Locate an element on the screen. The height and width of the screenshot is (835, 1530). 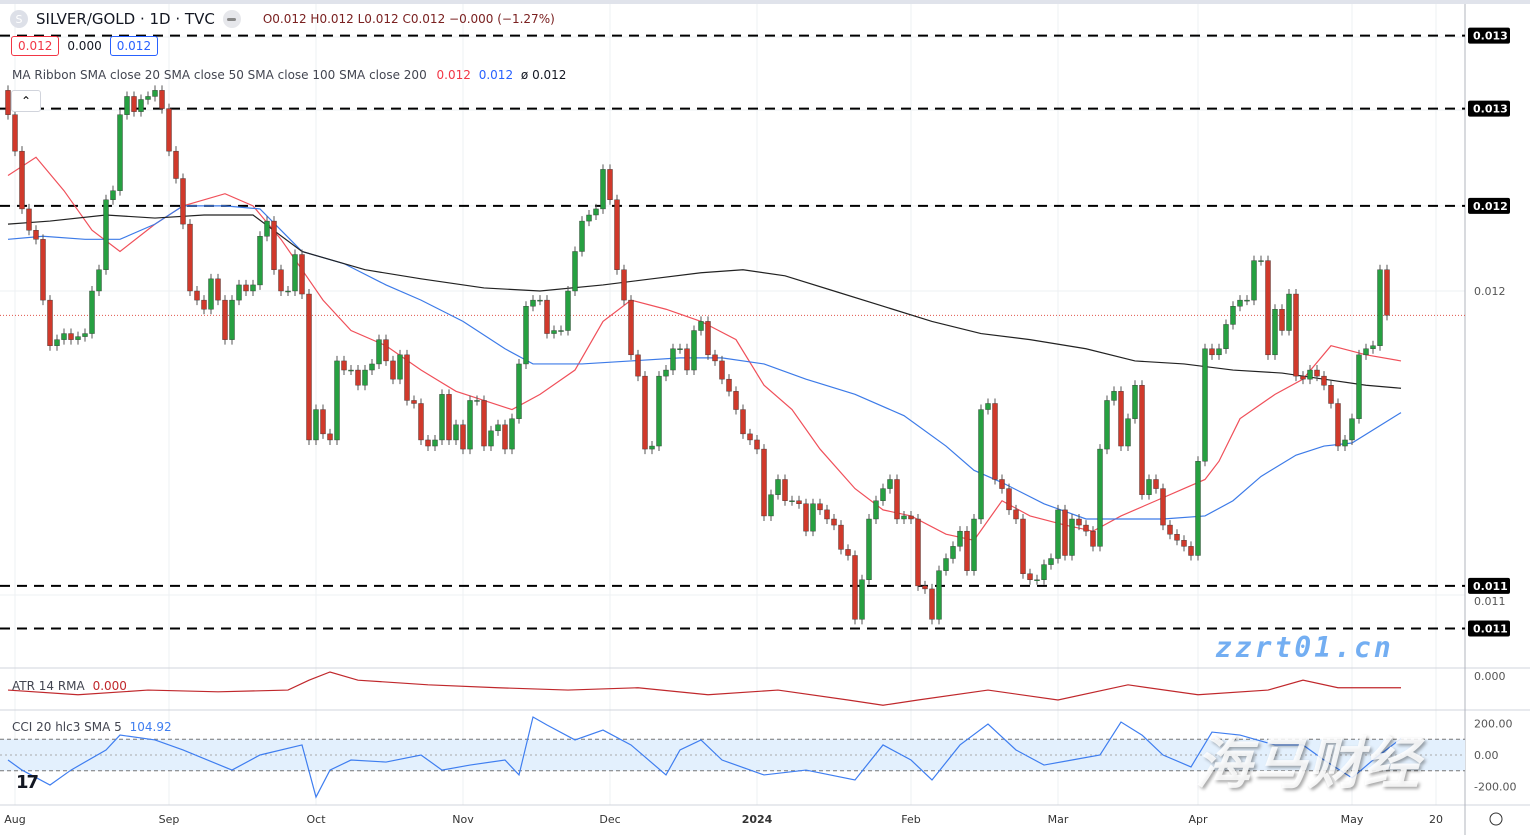
value-boxes: 0.012 0.000 0.012 is located at coordinates (85, 46).